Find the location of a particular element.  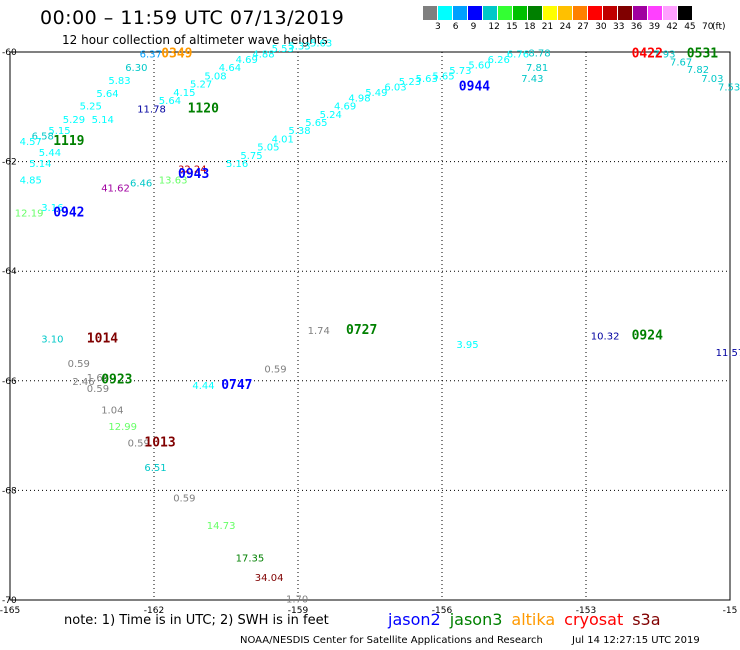

pass-time-label: 0727 is located at coordinates (361, 330).